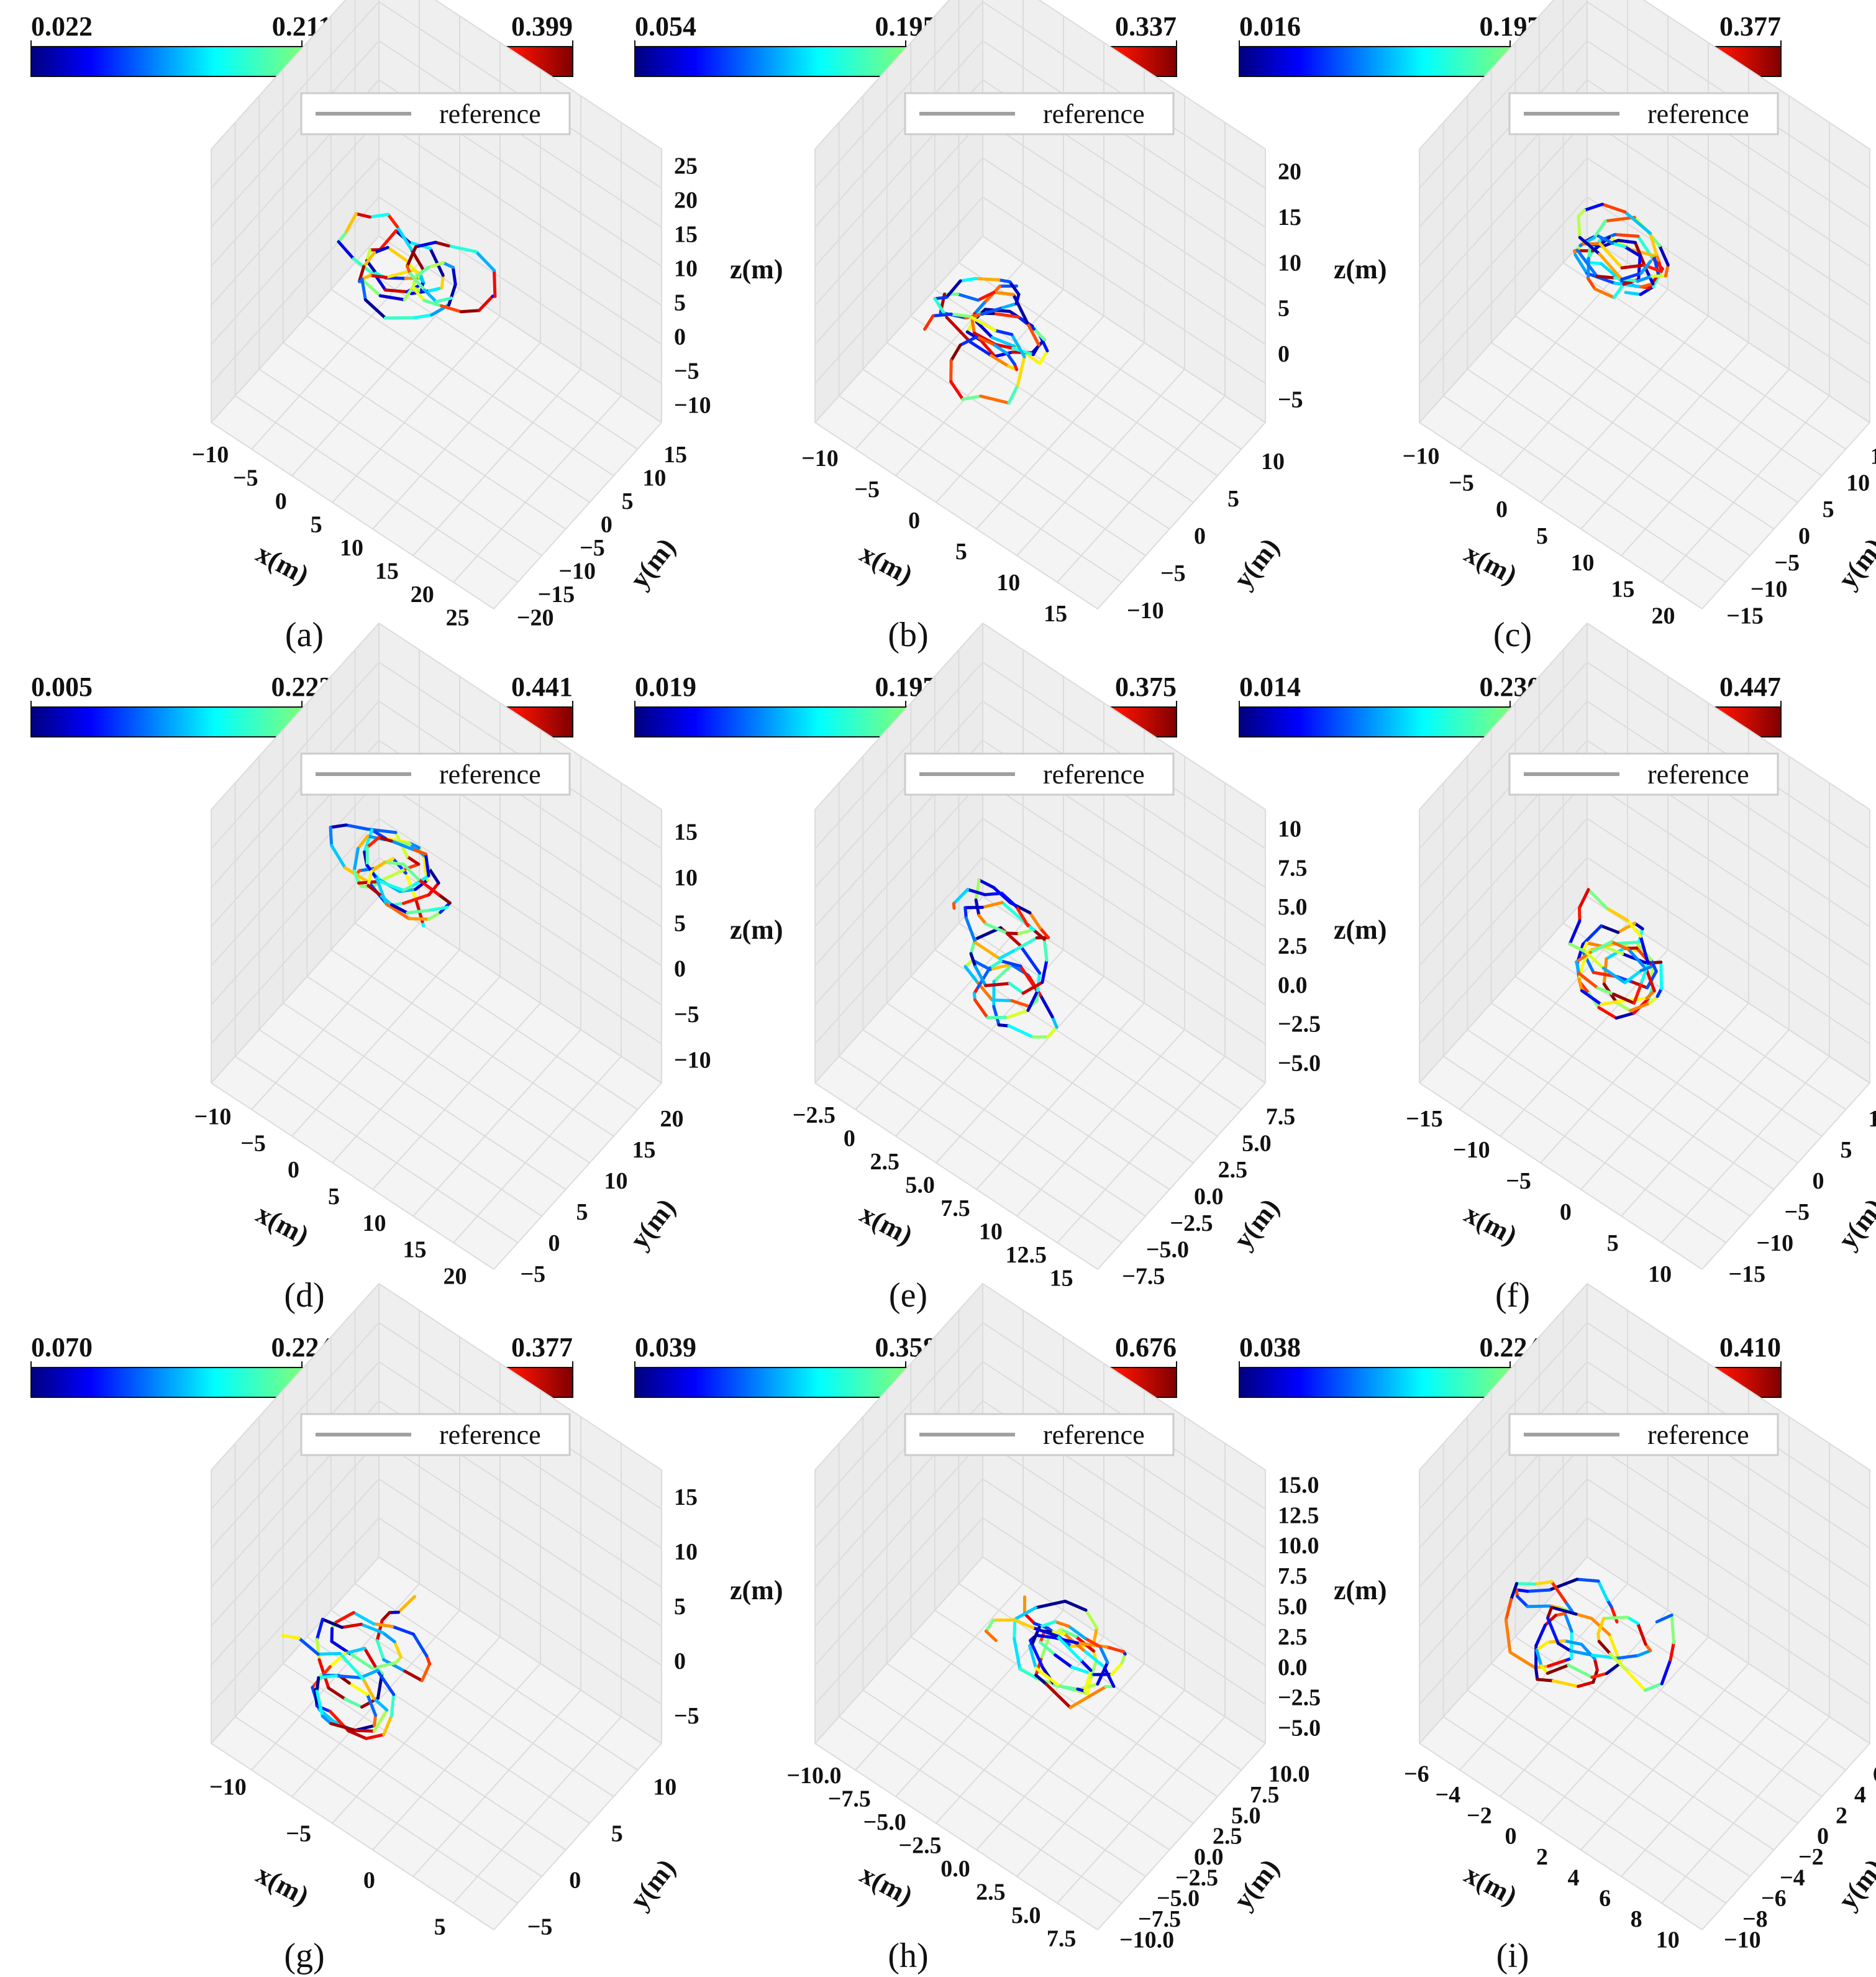 This screenshot has height=1977, width=1876. Describe the element at coordinates (1040, 305) in the screenshot. I see `grid-lines` at that location.